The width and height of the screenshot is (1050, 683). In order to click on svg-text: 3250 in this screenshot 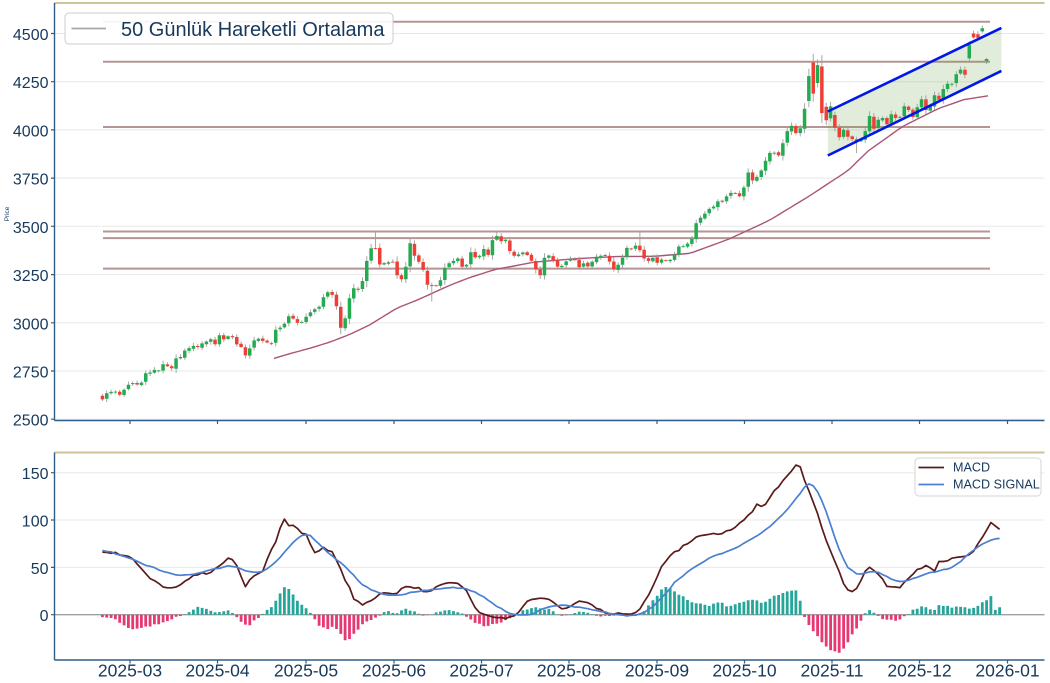, I will do `click(31, 276)`.